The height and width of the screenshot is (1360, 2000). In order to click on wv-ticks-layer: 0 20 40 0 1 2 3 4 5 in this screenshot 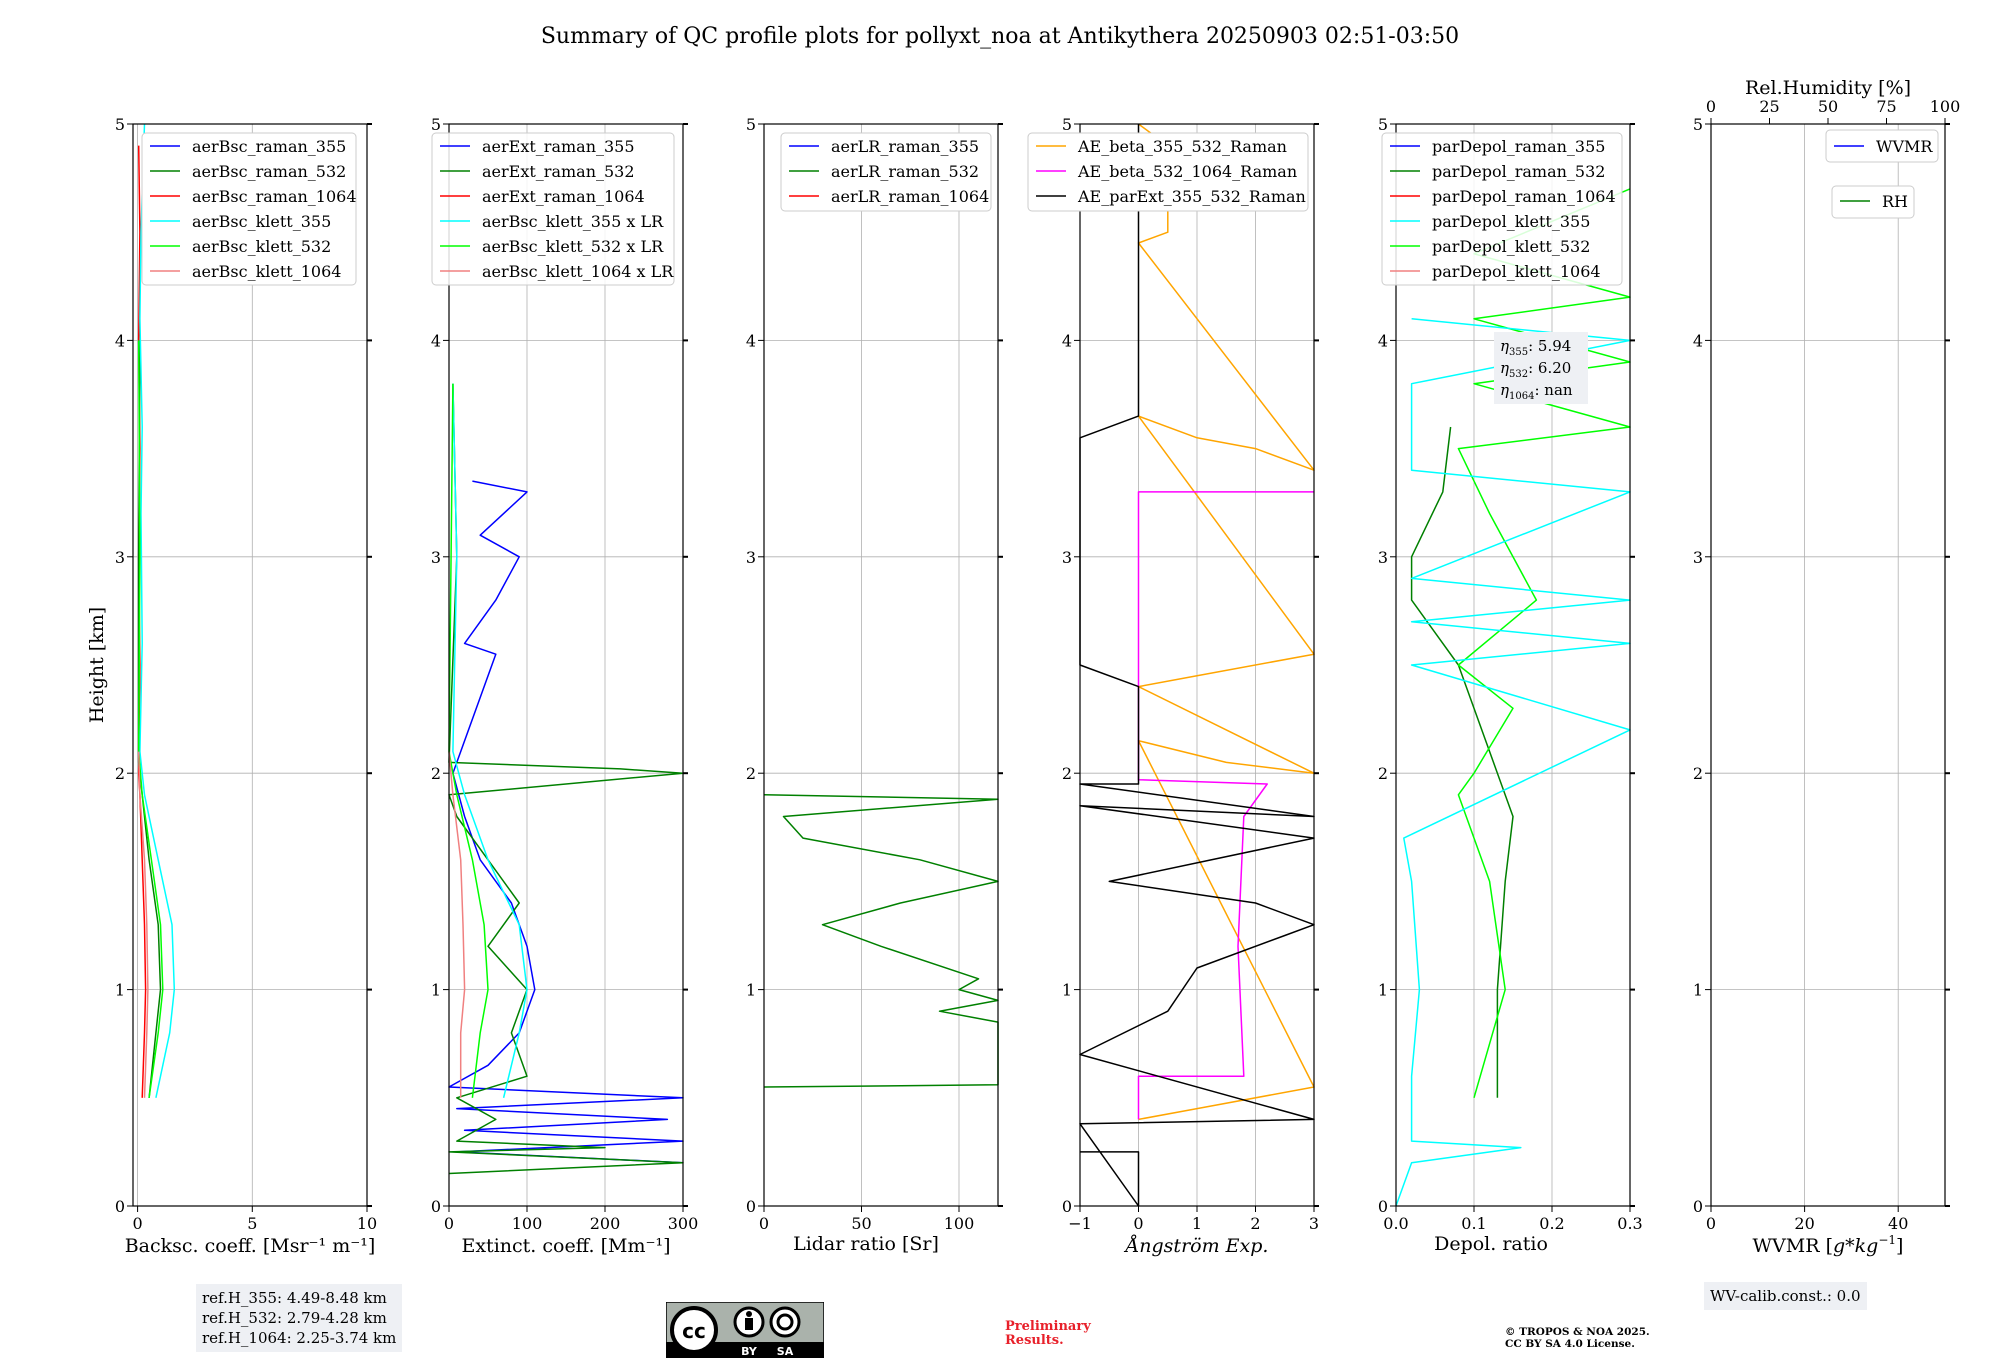, I will do `click(1821, 674)`.